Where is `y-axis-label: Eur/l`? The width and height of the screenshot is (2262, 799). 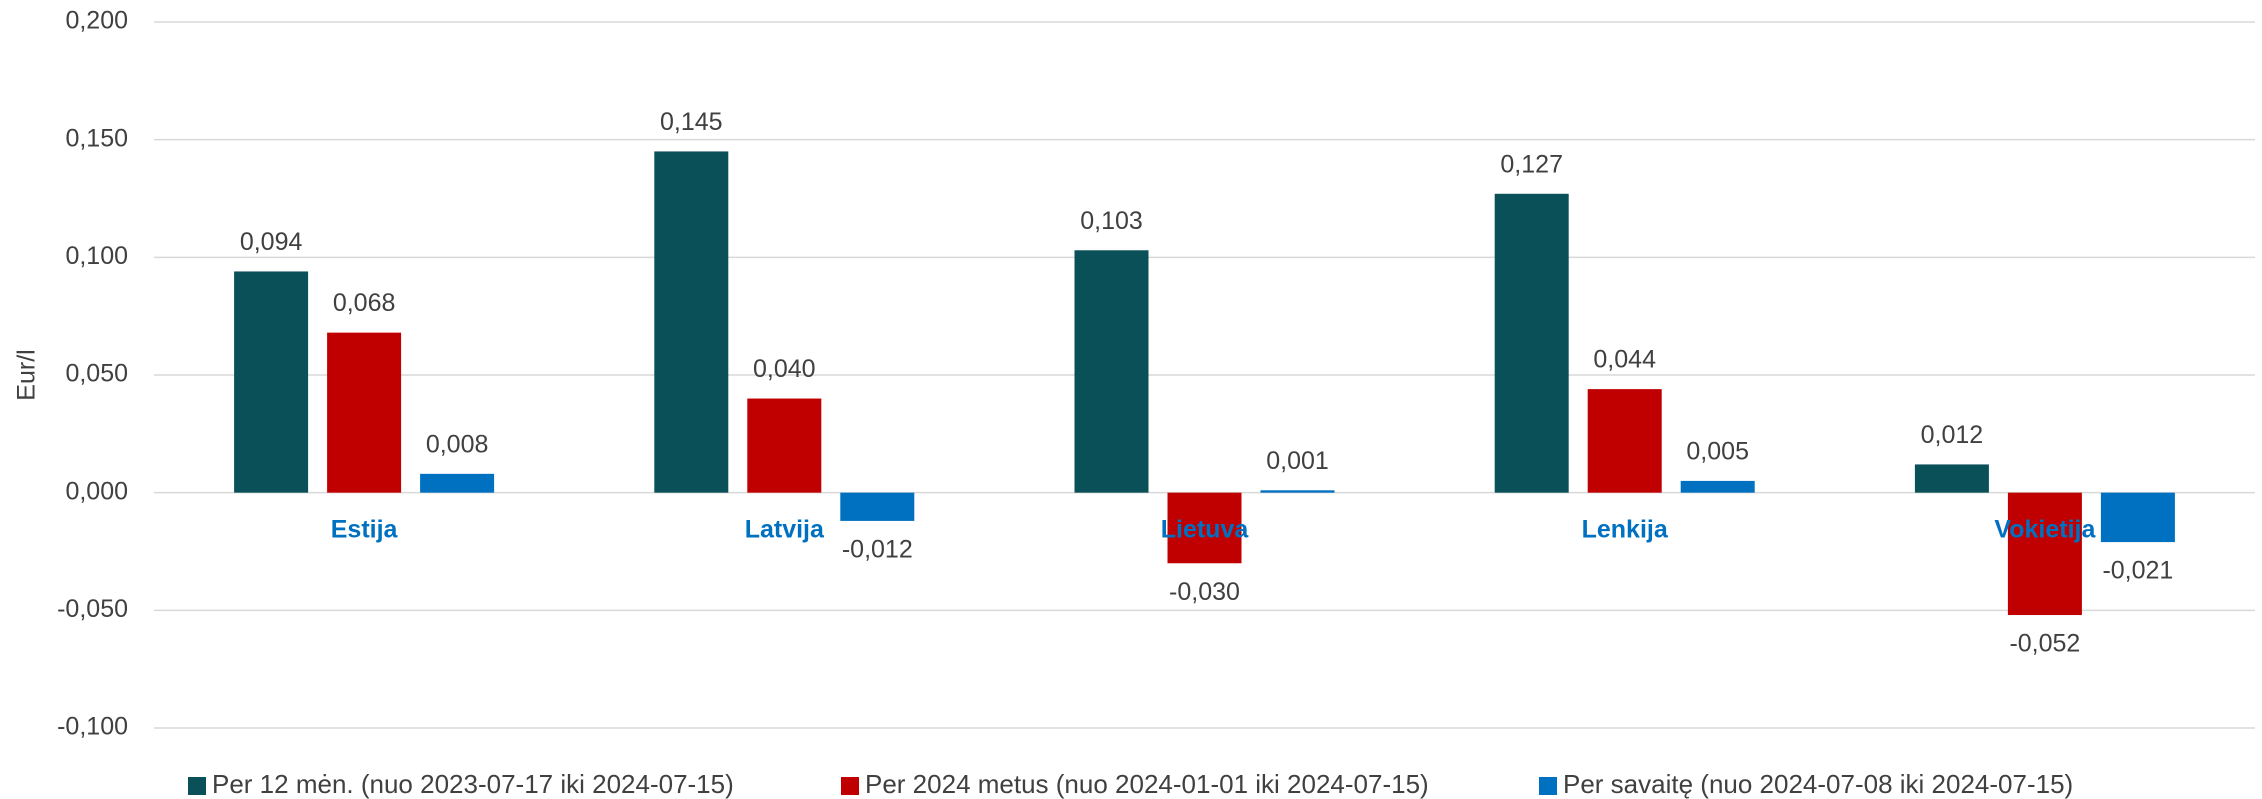
y-axis-label: Eur/l is located at coordinates (27, 374).